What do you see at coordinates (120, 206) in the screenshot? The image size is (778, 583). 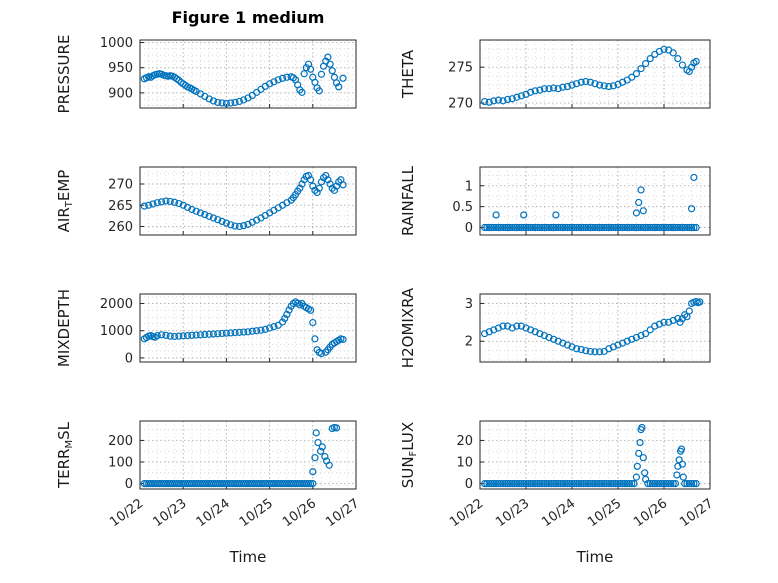 I see `y-tick-label: 265` at bounding box center [120, 206].